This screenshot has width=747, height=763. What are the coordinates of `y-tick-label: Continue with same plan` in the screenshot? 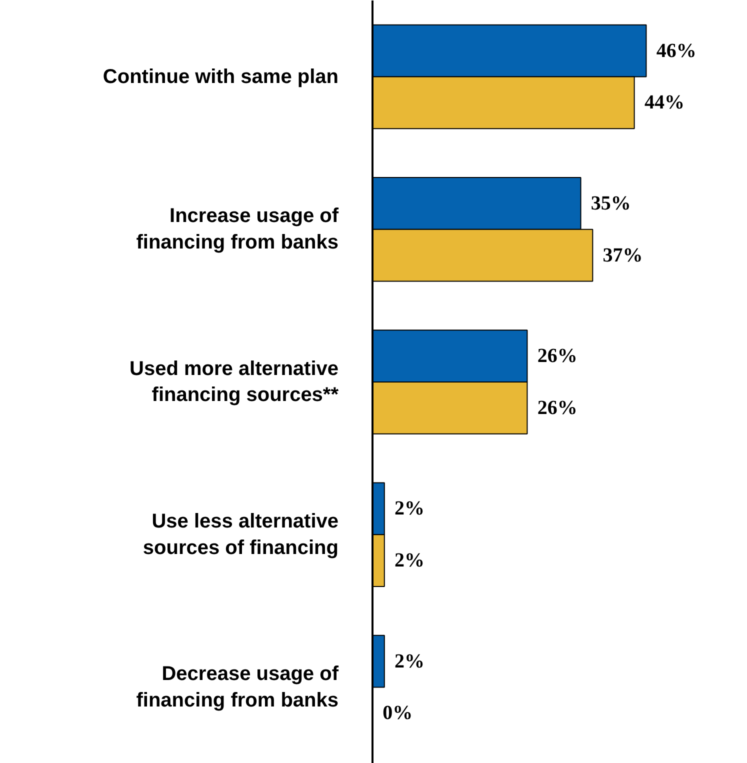 It's located at (220, 77).